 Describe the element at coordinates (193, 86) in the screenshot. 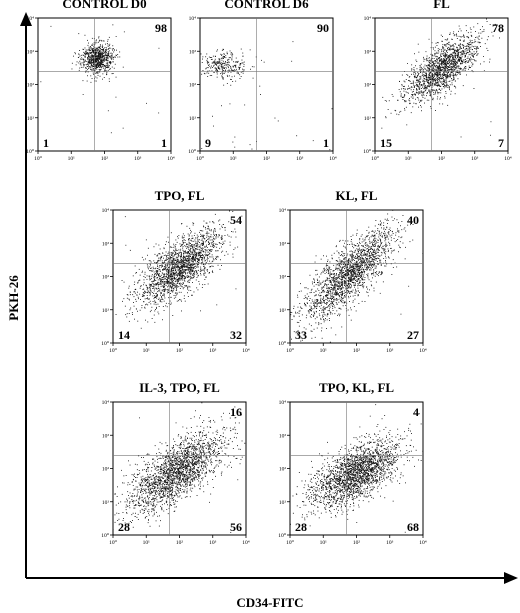

I see `y-tick-label: 10²` at that location.